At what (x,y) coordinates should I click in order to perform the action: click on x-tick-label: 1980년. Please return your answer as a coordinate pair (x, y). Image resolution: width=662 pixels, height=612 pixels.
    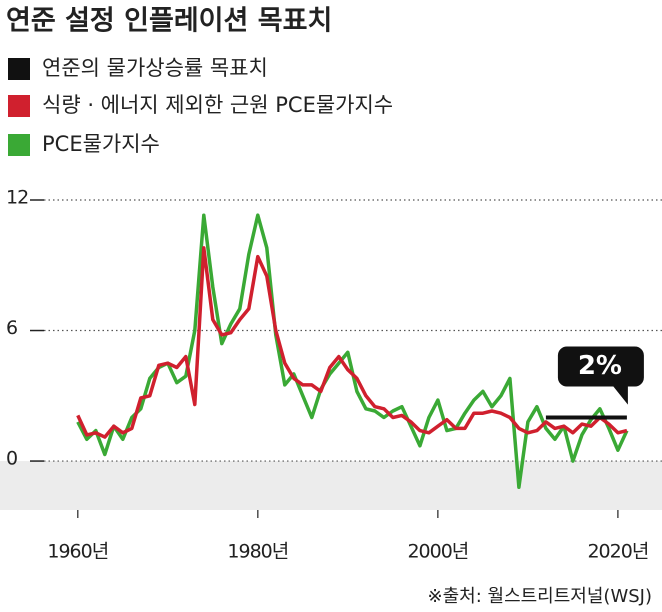
    Looking at the image, I should click on (257, 552).